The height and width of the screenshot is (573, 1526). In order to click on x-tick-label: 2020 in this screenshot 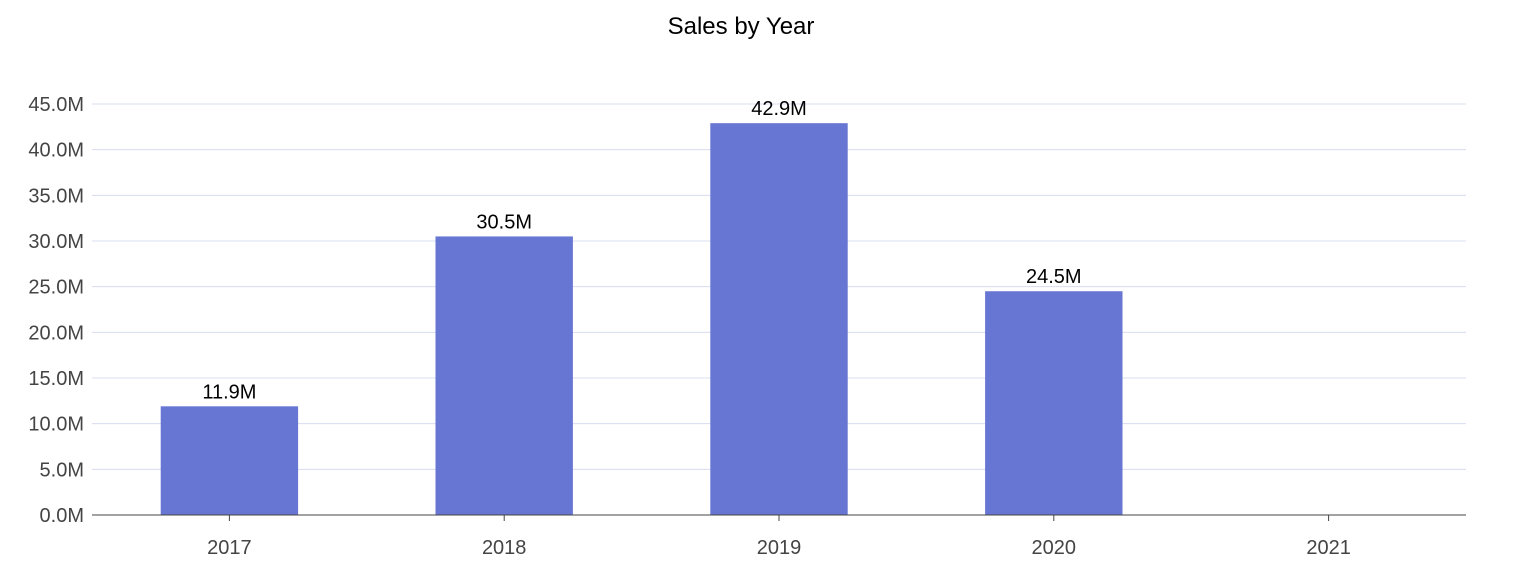, I will do `click(1054, 548)`.